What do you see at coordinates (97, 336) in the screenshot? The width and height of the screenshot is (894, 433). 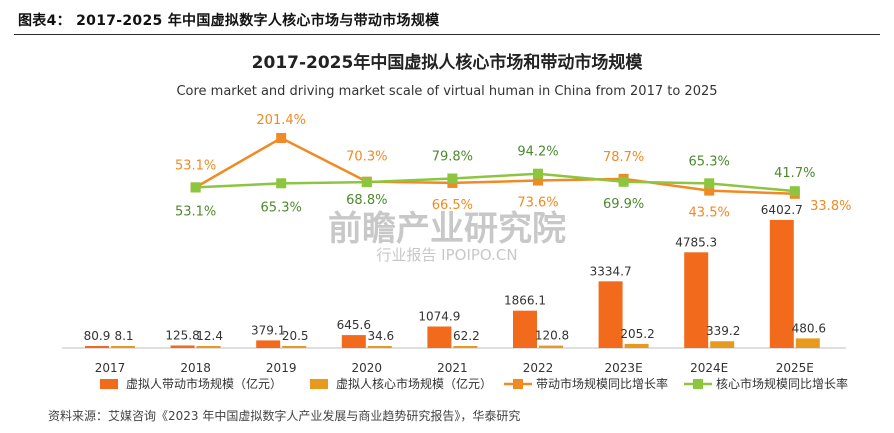 I see `bar-label-drive-market: 80.9` at bounding box center [97, 336].